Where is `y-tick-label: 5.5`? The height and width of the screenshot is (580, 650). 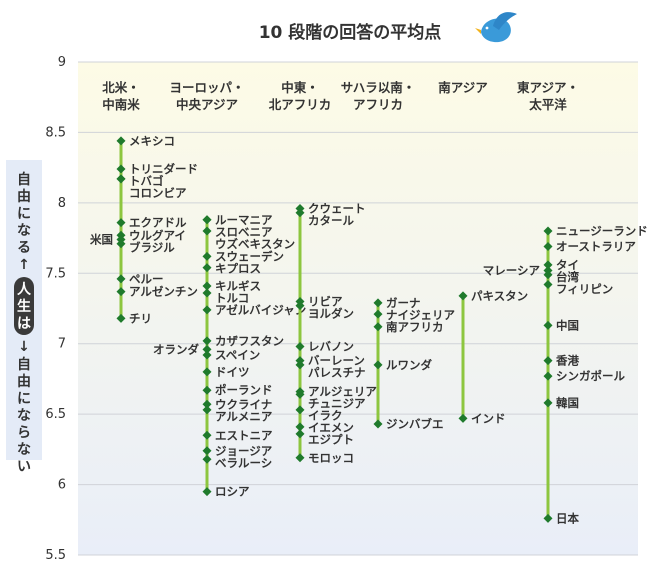
y-tick-label: 5.5 is located at coordinates (55, 555).